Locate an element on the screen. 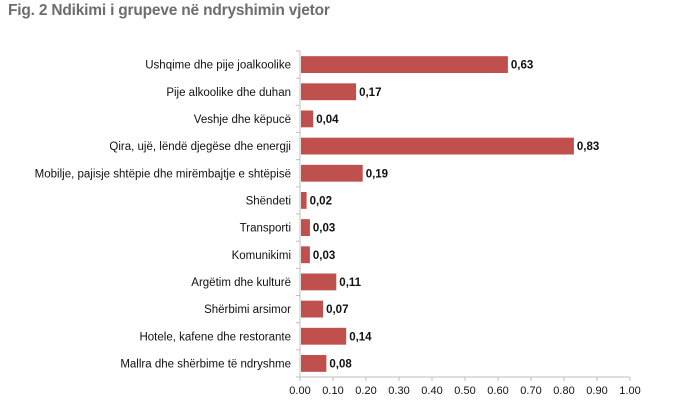 This screenshot has height=416, width=686. category-label: Mallra dhe shërbime të ndryshme is located at coordinates (205, 364).